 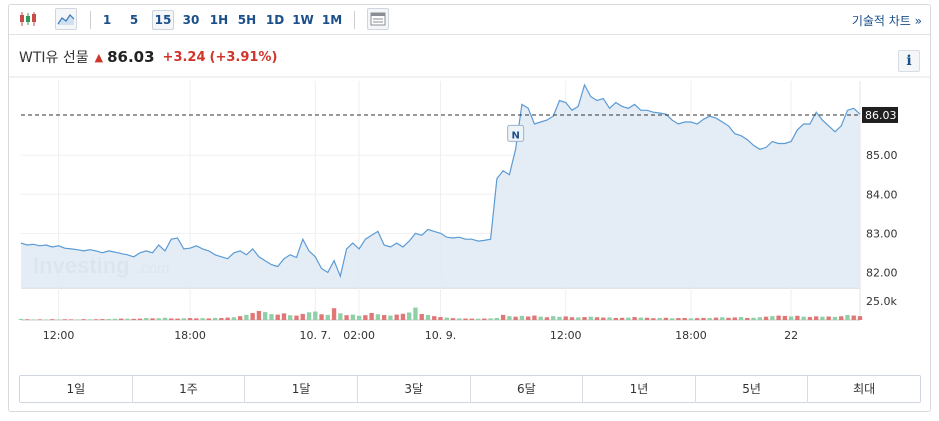 I want to click on interval-1: 1, so click(x=107, y=20).